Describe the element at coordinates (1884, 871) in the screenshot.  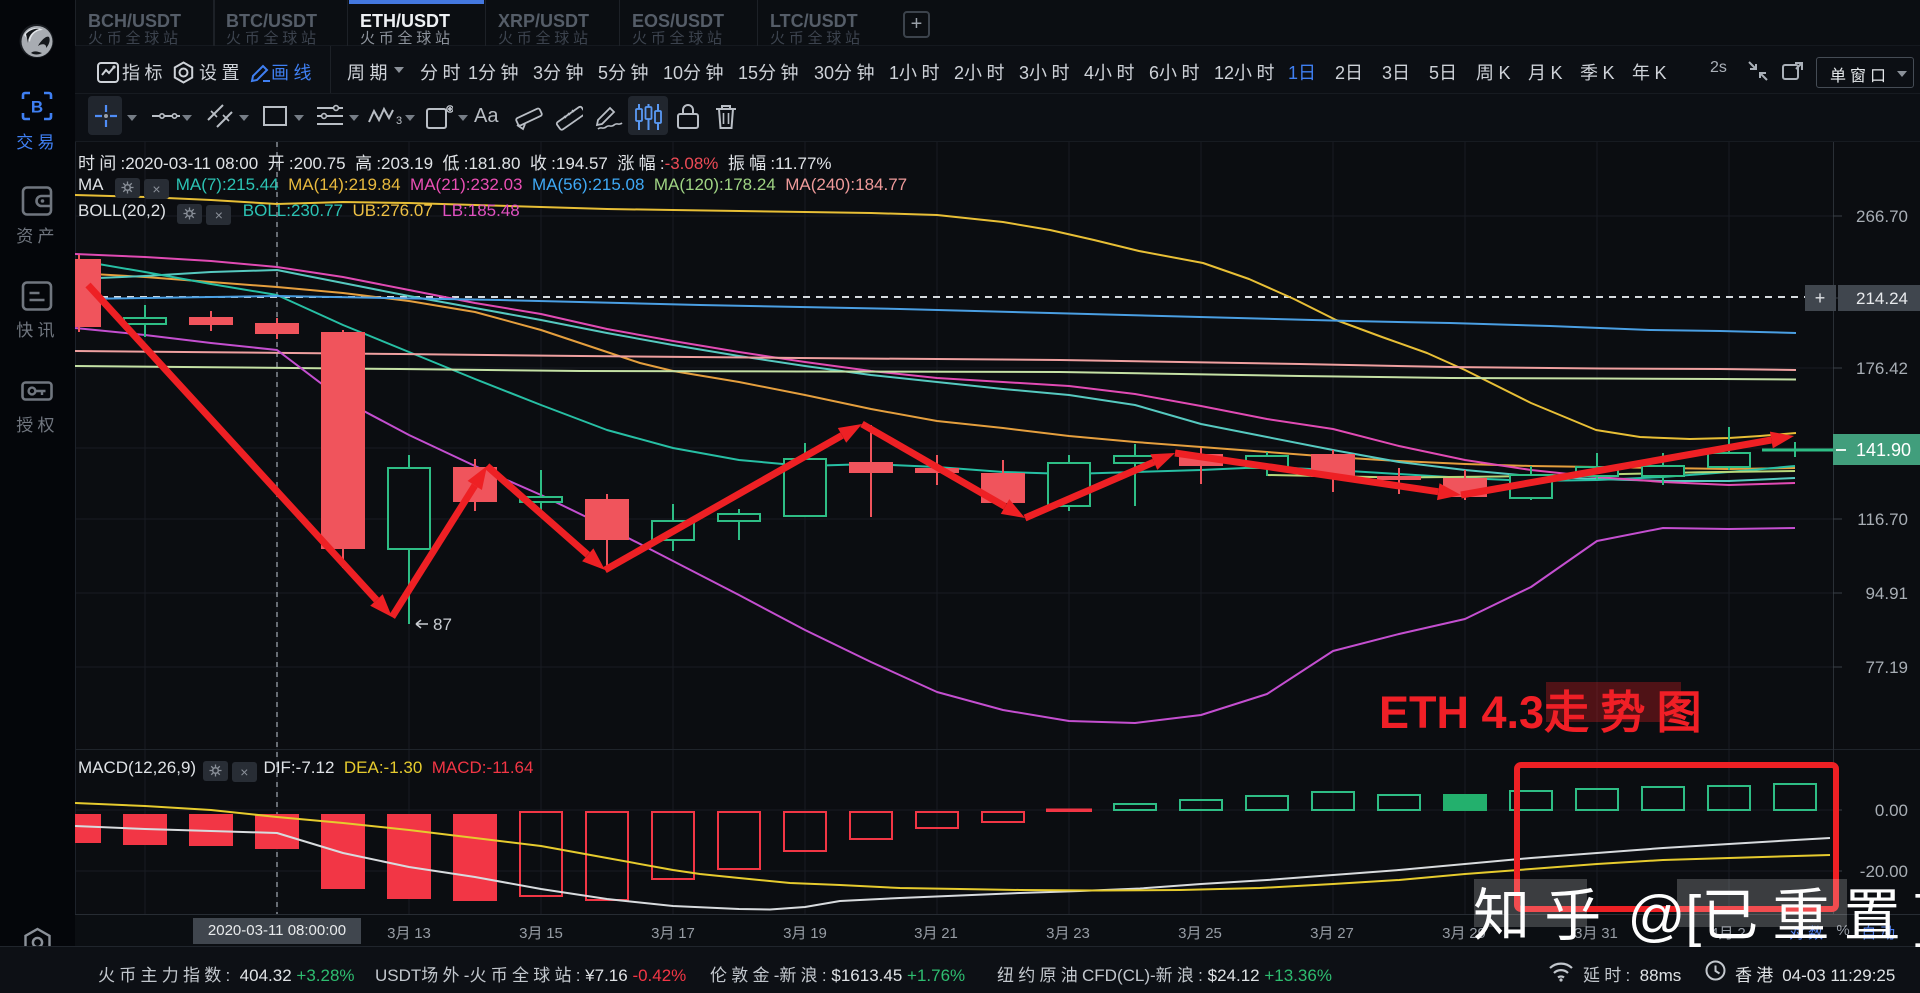
I see `svg-text: -20.00` at that location.